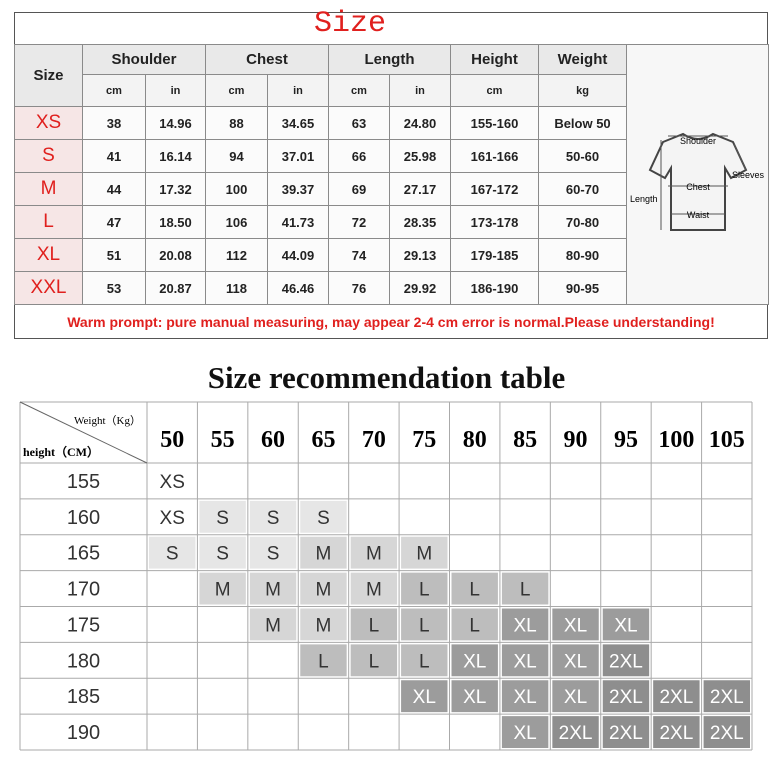 Image resolution: width=773 pixels, height=757 pixels. I want to click on measure-cell: 14.96, so click(175, 123).